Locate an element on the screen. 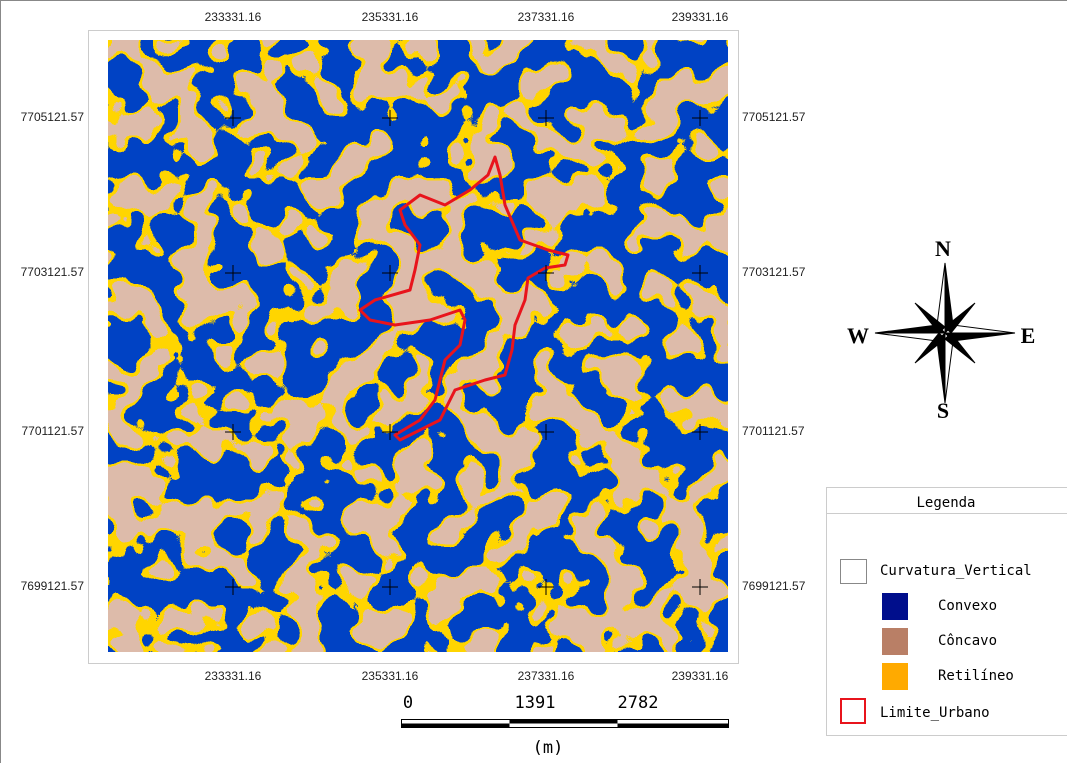 Image resolution: width=1067 pixels, height=767 pixels. legend-label: Limite_Urbano is located at coordinates (935, 713).